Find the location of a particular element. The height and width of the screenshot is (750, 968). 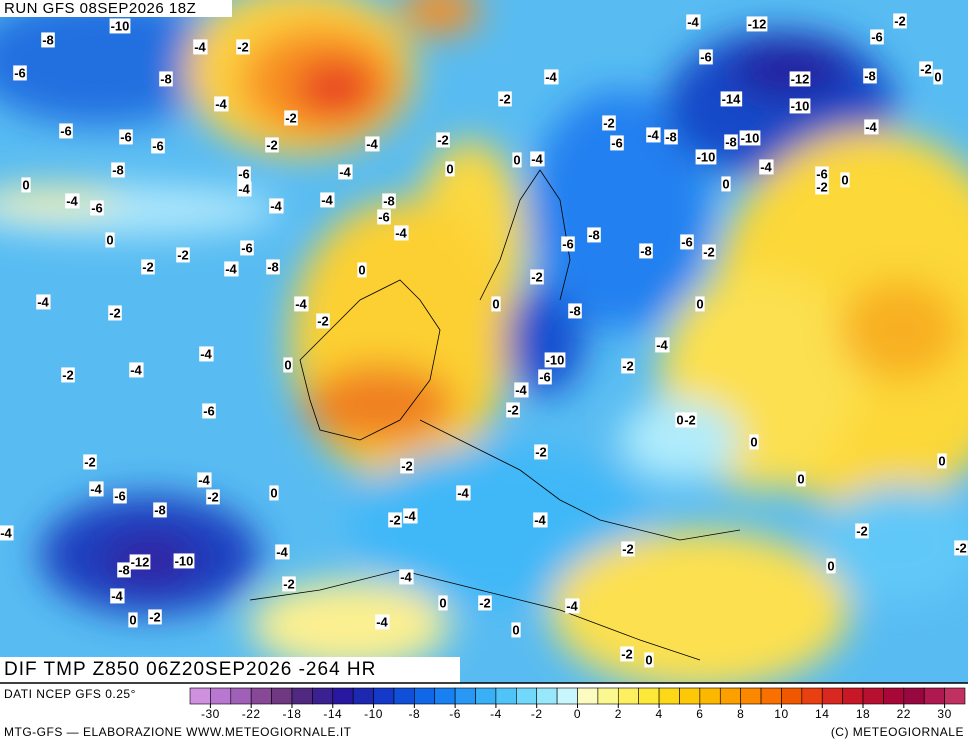

source-label: DATI NCEP GFS 0.25° is located at coordinates (70, 694).